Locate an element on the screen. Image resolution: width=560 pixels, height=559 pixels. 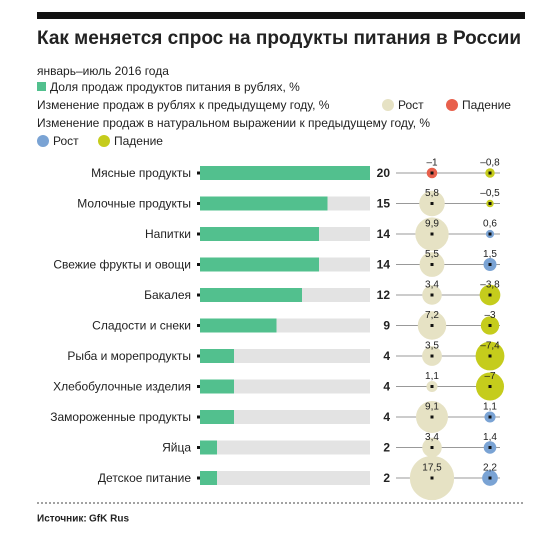
category-label: Бакалея is located at coordinates (167, 295).